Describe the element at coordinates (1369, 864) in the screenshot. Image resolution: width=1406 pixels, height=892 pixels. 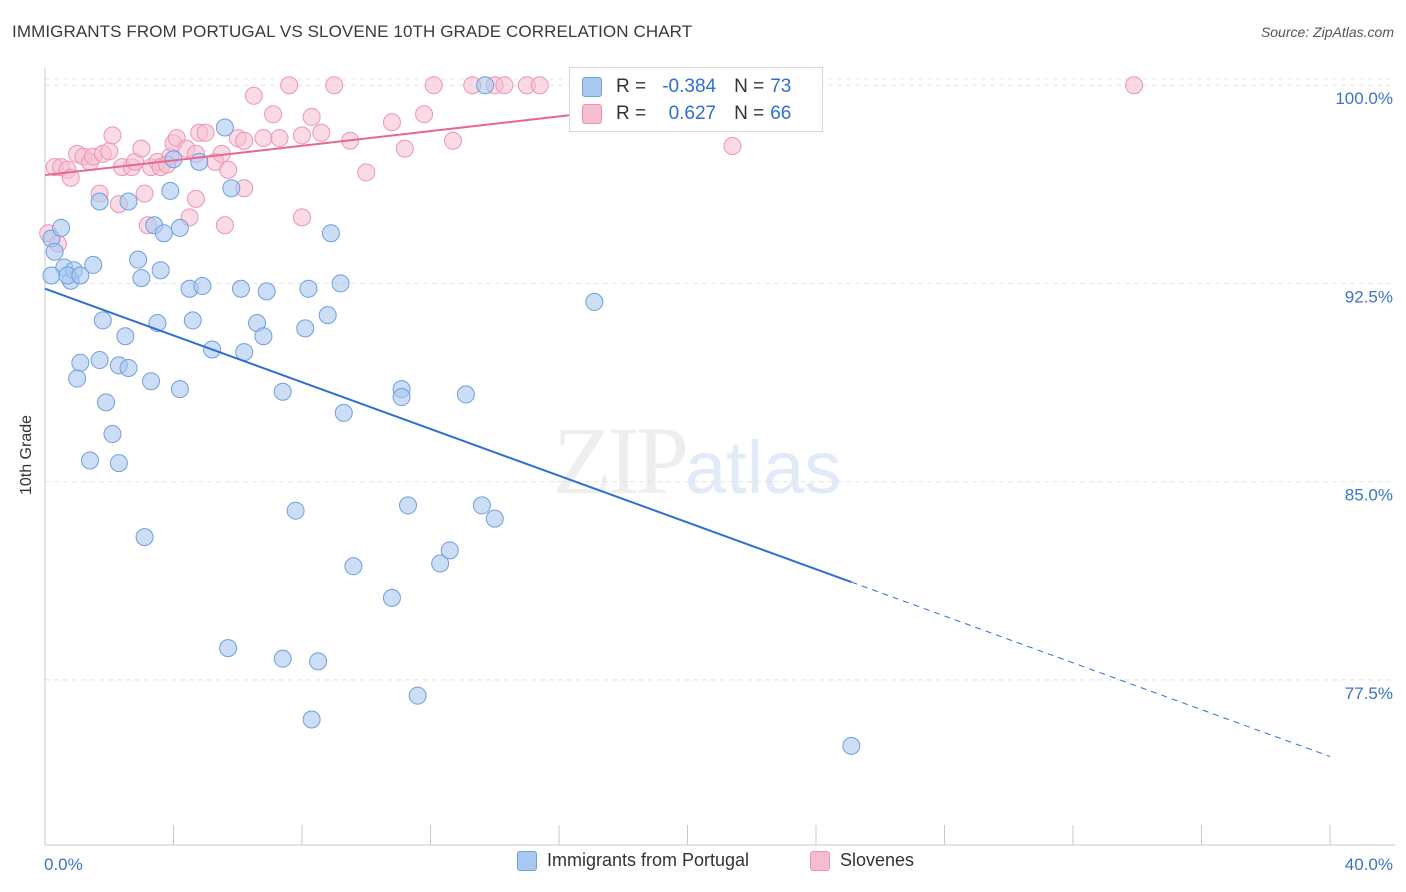
I see `x-tick-label: 40.0%` at that location.